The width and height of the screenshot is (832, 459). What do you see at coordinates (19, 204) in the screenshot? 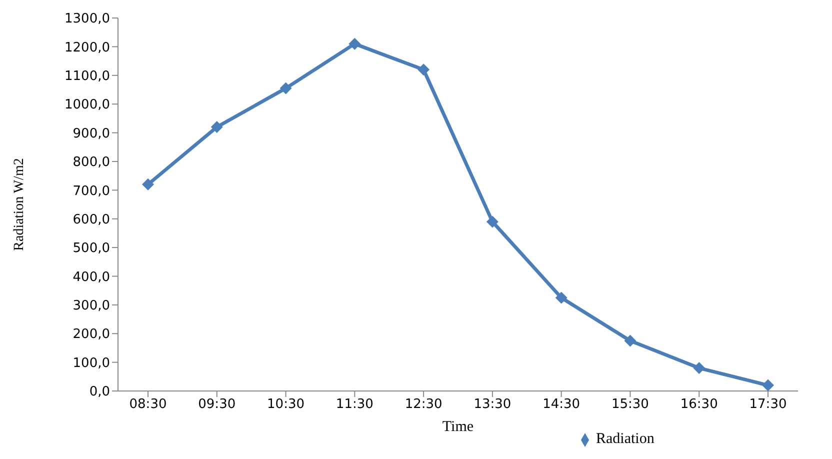
I see `y-axis-title: Radiation W/m2` at bounding box center [19, 204].